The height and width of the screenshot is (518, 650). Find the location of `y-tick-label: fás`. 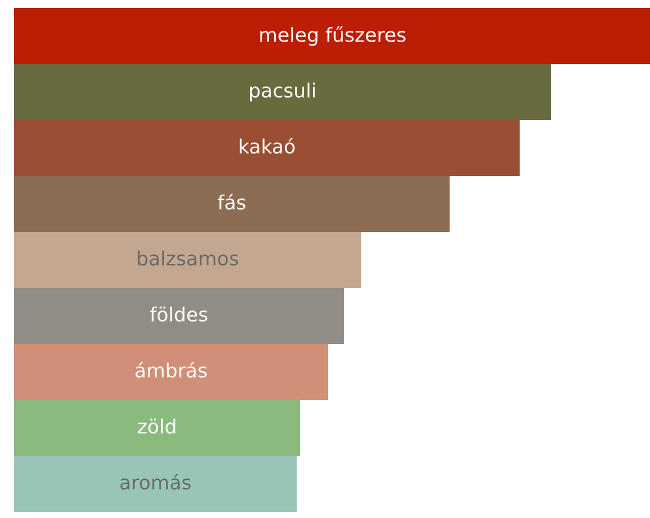

y-tick-label: fás is located at coordinates (232, 202).